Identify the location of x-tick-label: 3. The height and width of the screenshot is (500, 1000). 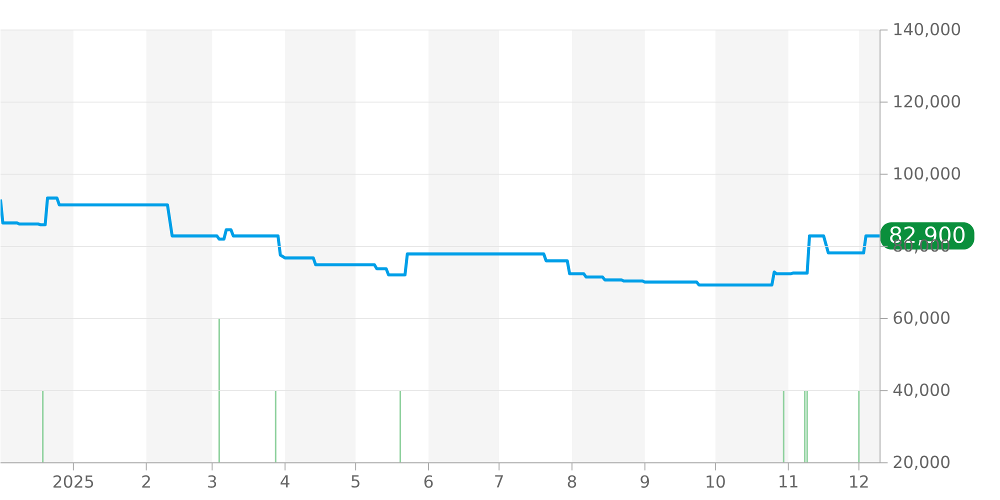
(212, 481).